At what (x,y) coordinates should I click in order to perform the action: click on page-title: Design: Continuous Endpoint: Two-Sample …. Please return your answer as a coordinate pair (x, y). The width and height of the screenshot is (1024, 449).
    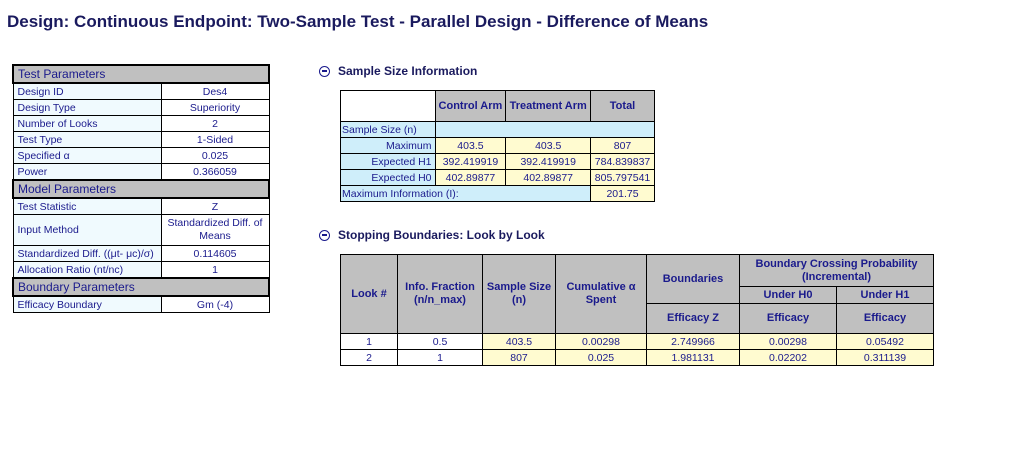
    Looking at the image, I should click on (358, 21).